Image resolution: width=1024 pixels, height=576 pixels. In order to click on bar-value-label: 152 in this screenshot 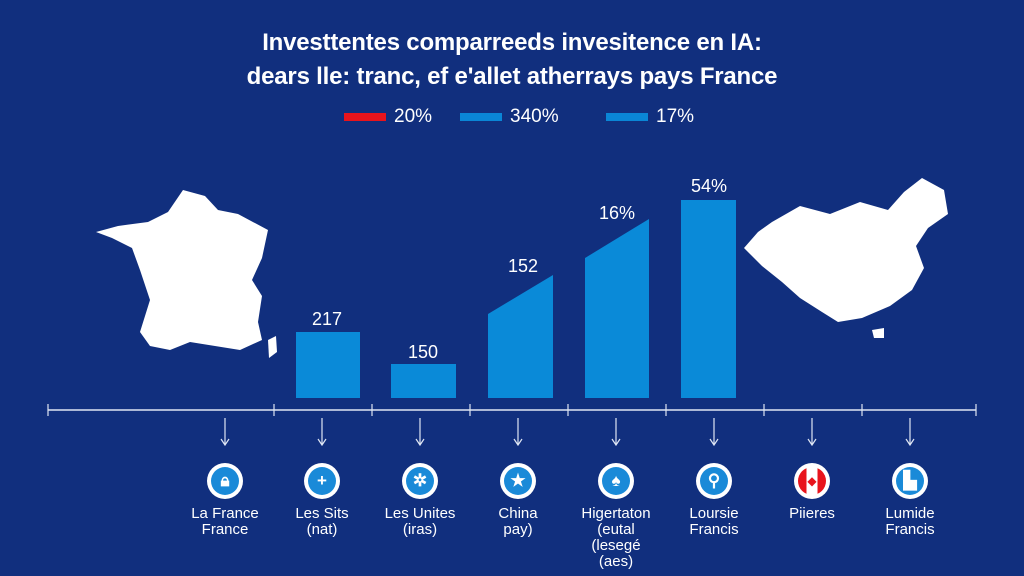, I will do `click(523, 266)`.